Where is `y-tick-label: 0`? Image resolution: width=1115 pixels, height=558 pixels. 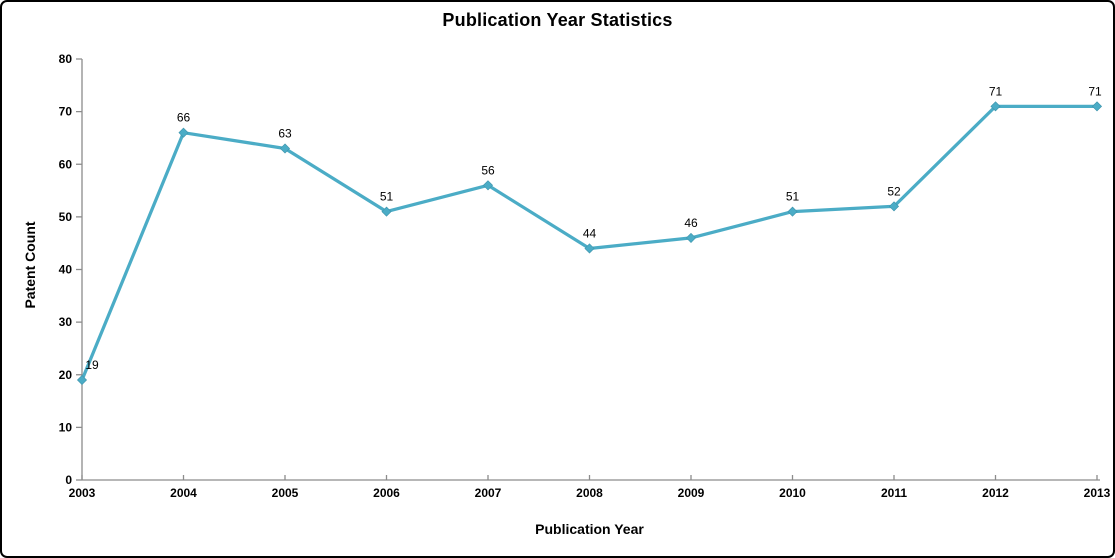
y-tick-label: 0 is located at coordinates (68, 480).